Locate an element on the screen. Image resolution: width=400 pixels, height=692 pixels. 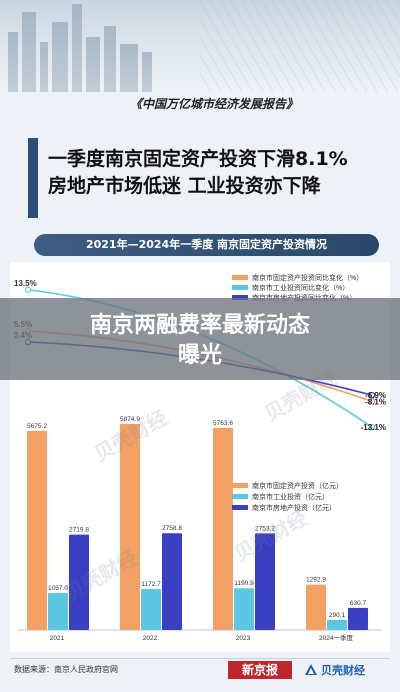
shell-icon is located at coordinates (311, 669).